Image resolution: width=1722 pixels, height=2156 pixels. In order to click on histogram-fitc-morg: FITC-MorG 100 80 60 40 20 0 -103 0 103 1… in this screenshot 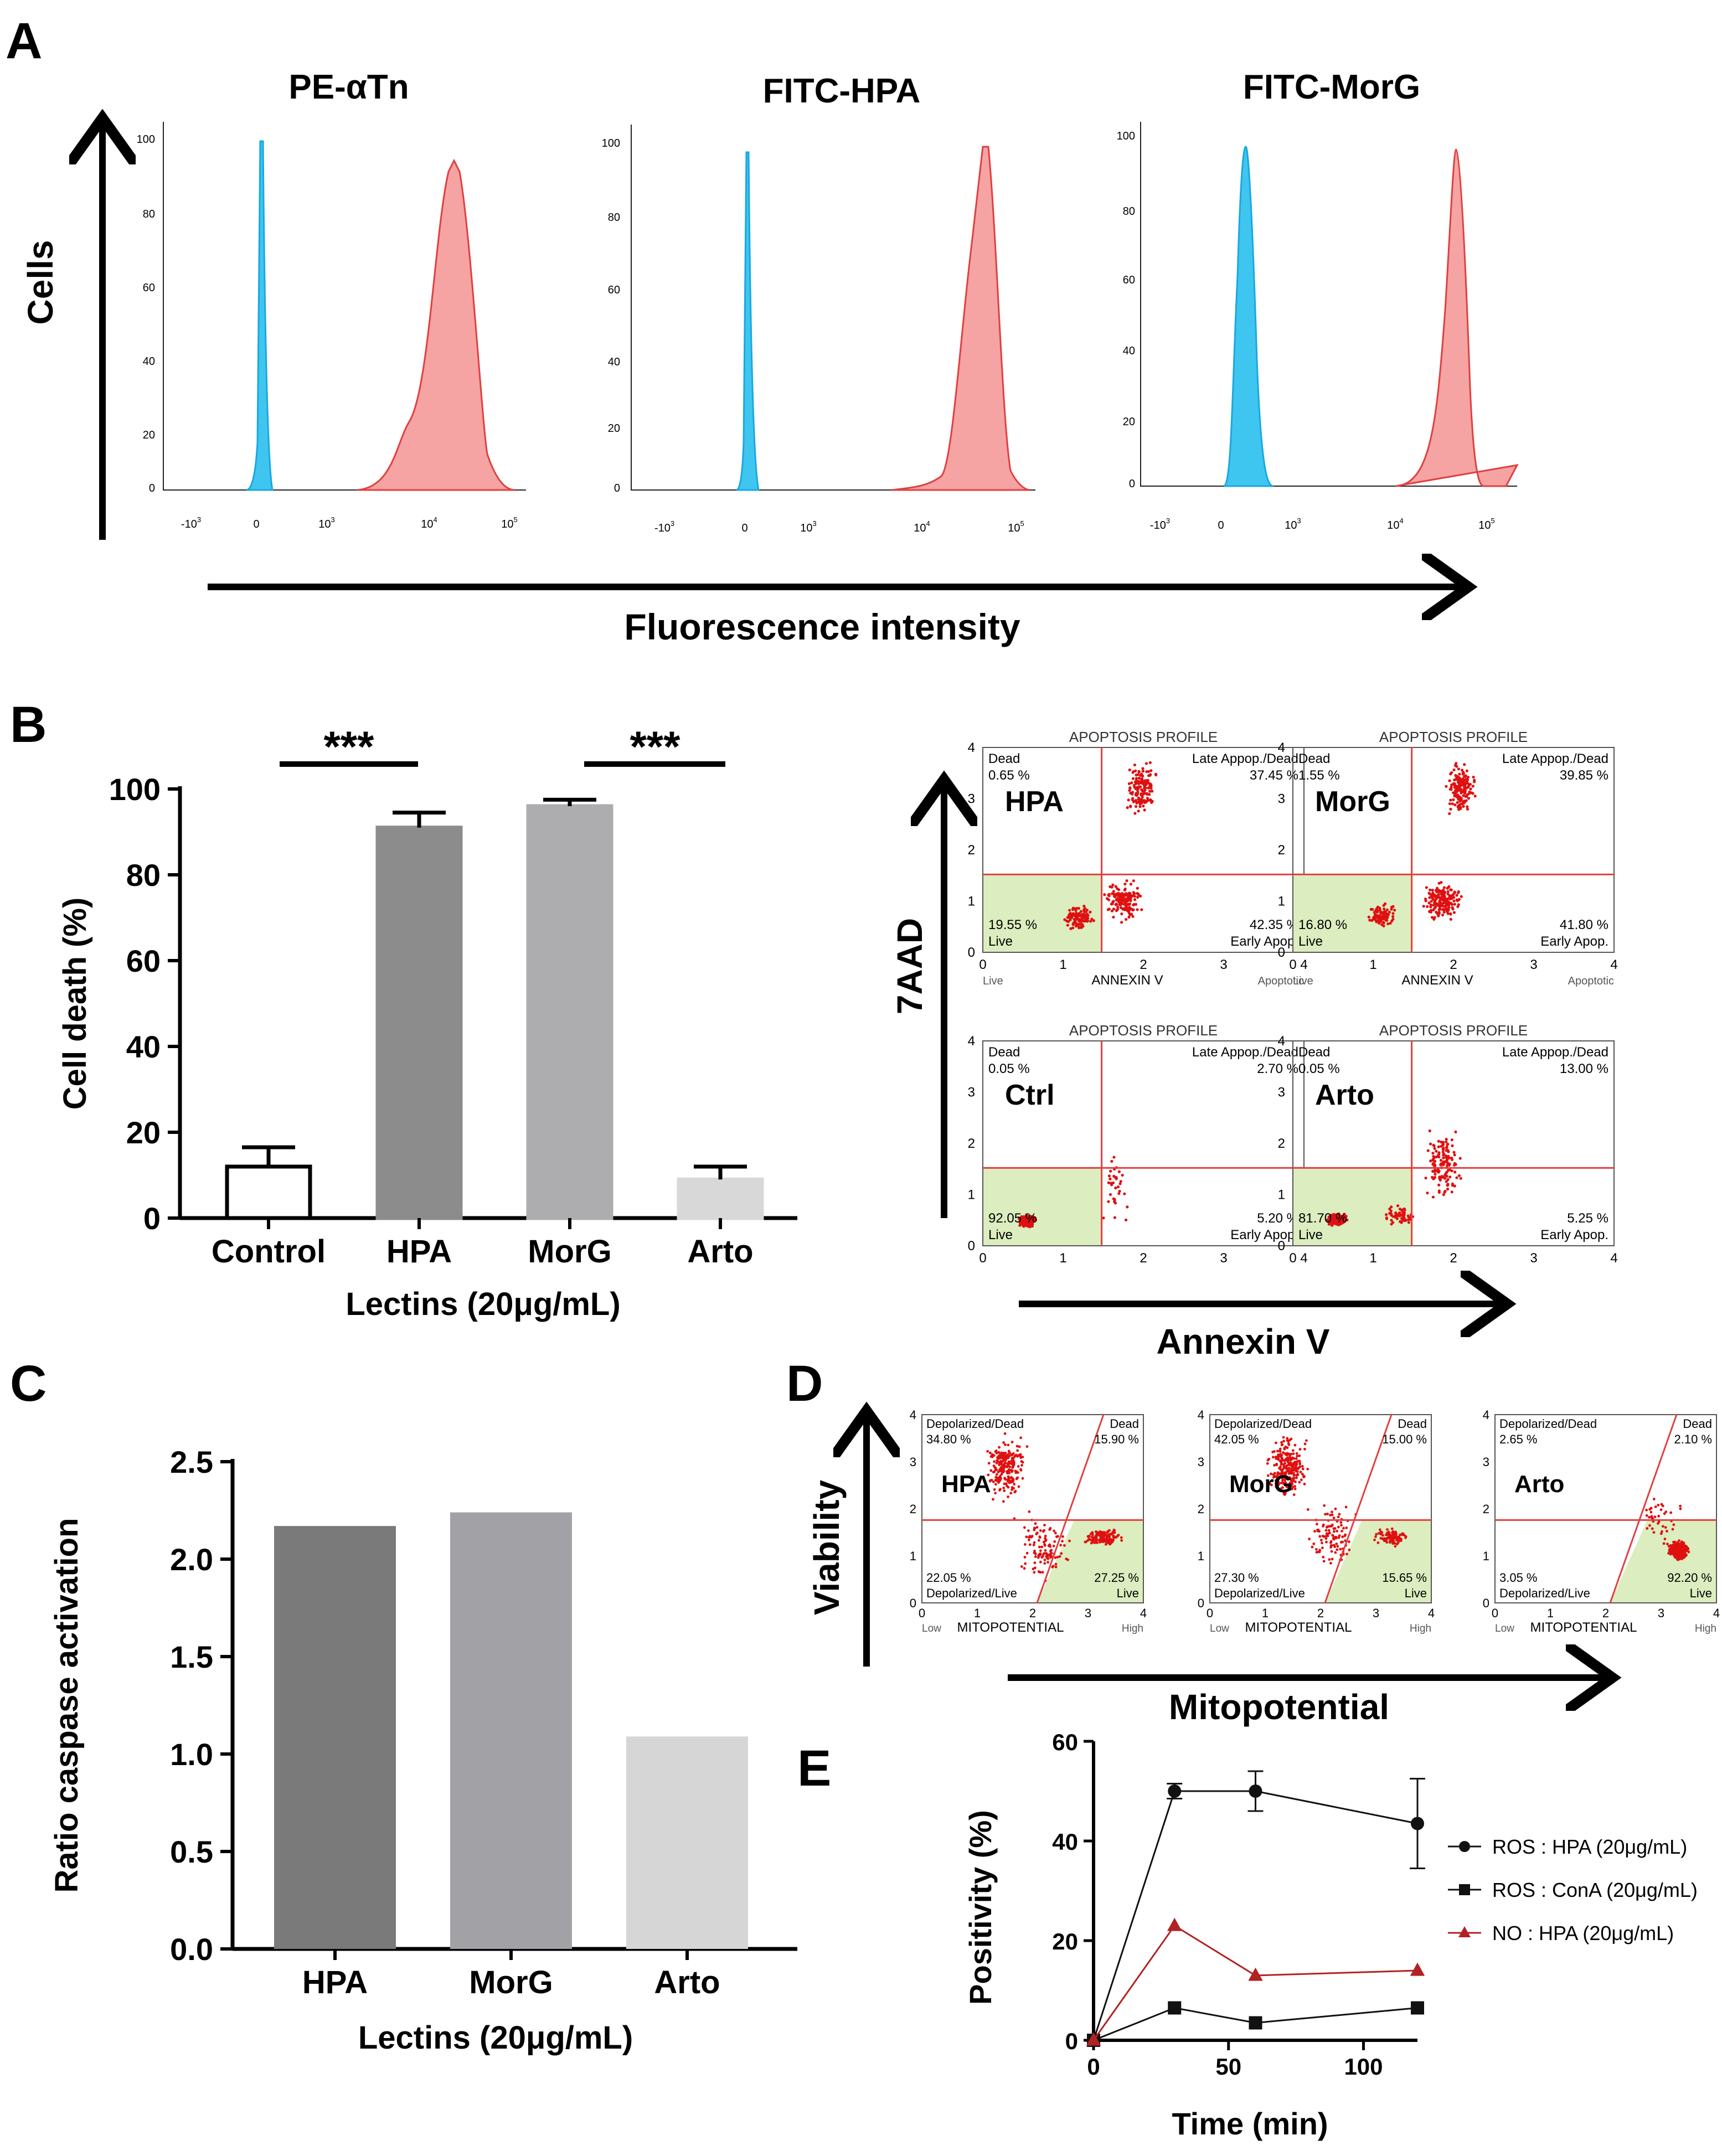, I will do `click(1318, 300)`.